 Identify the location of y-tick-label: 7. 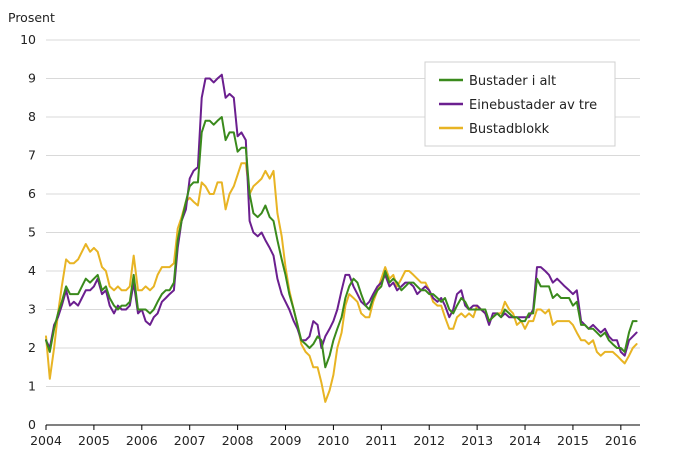
(32, 155).